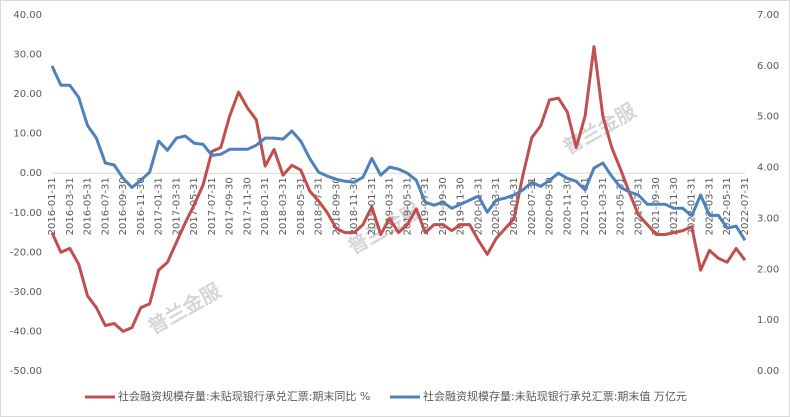 The height and width of the screenshot is (417, 790). Describe the element at coordinates (27, 15) in the screenshot. I see `y-tick-label: 40.00` at that location.